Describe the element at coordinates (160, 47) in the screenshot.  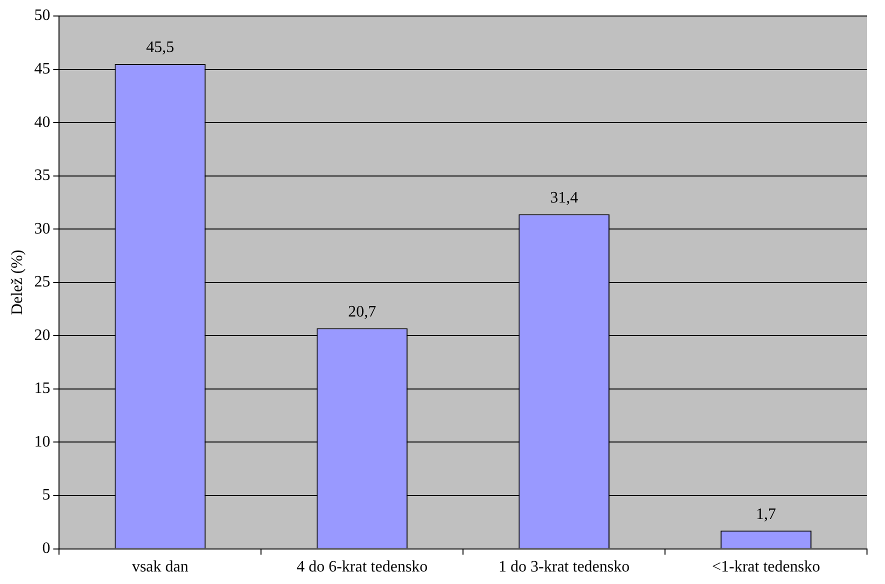
I see `data-label: 45,5` at that location.